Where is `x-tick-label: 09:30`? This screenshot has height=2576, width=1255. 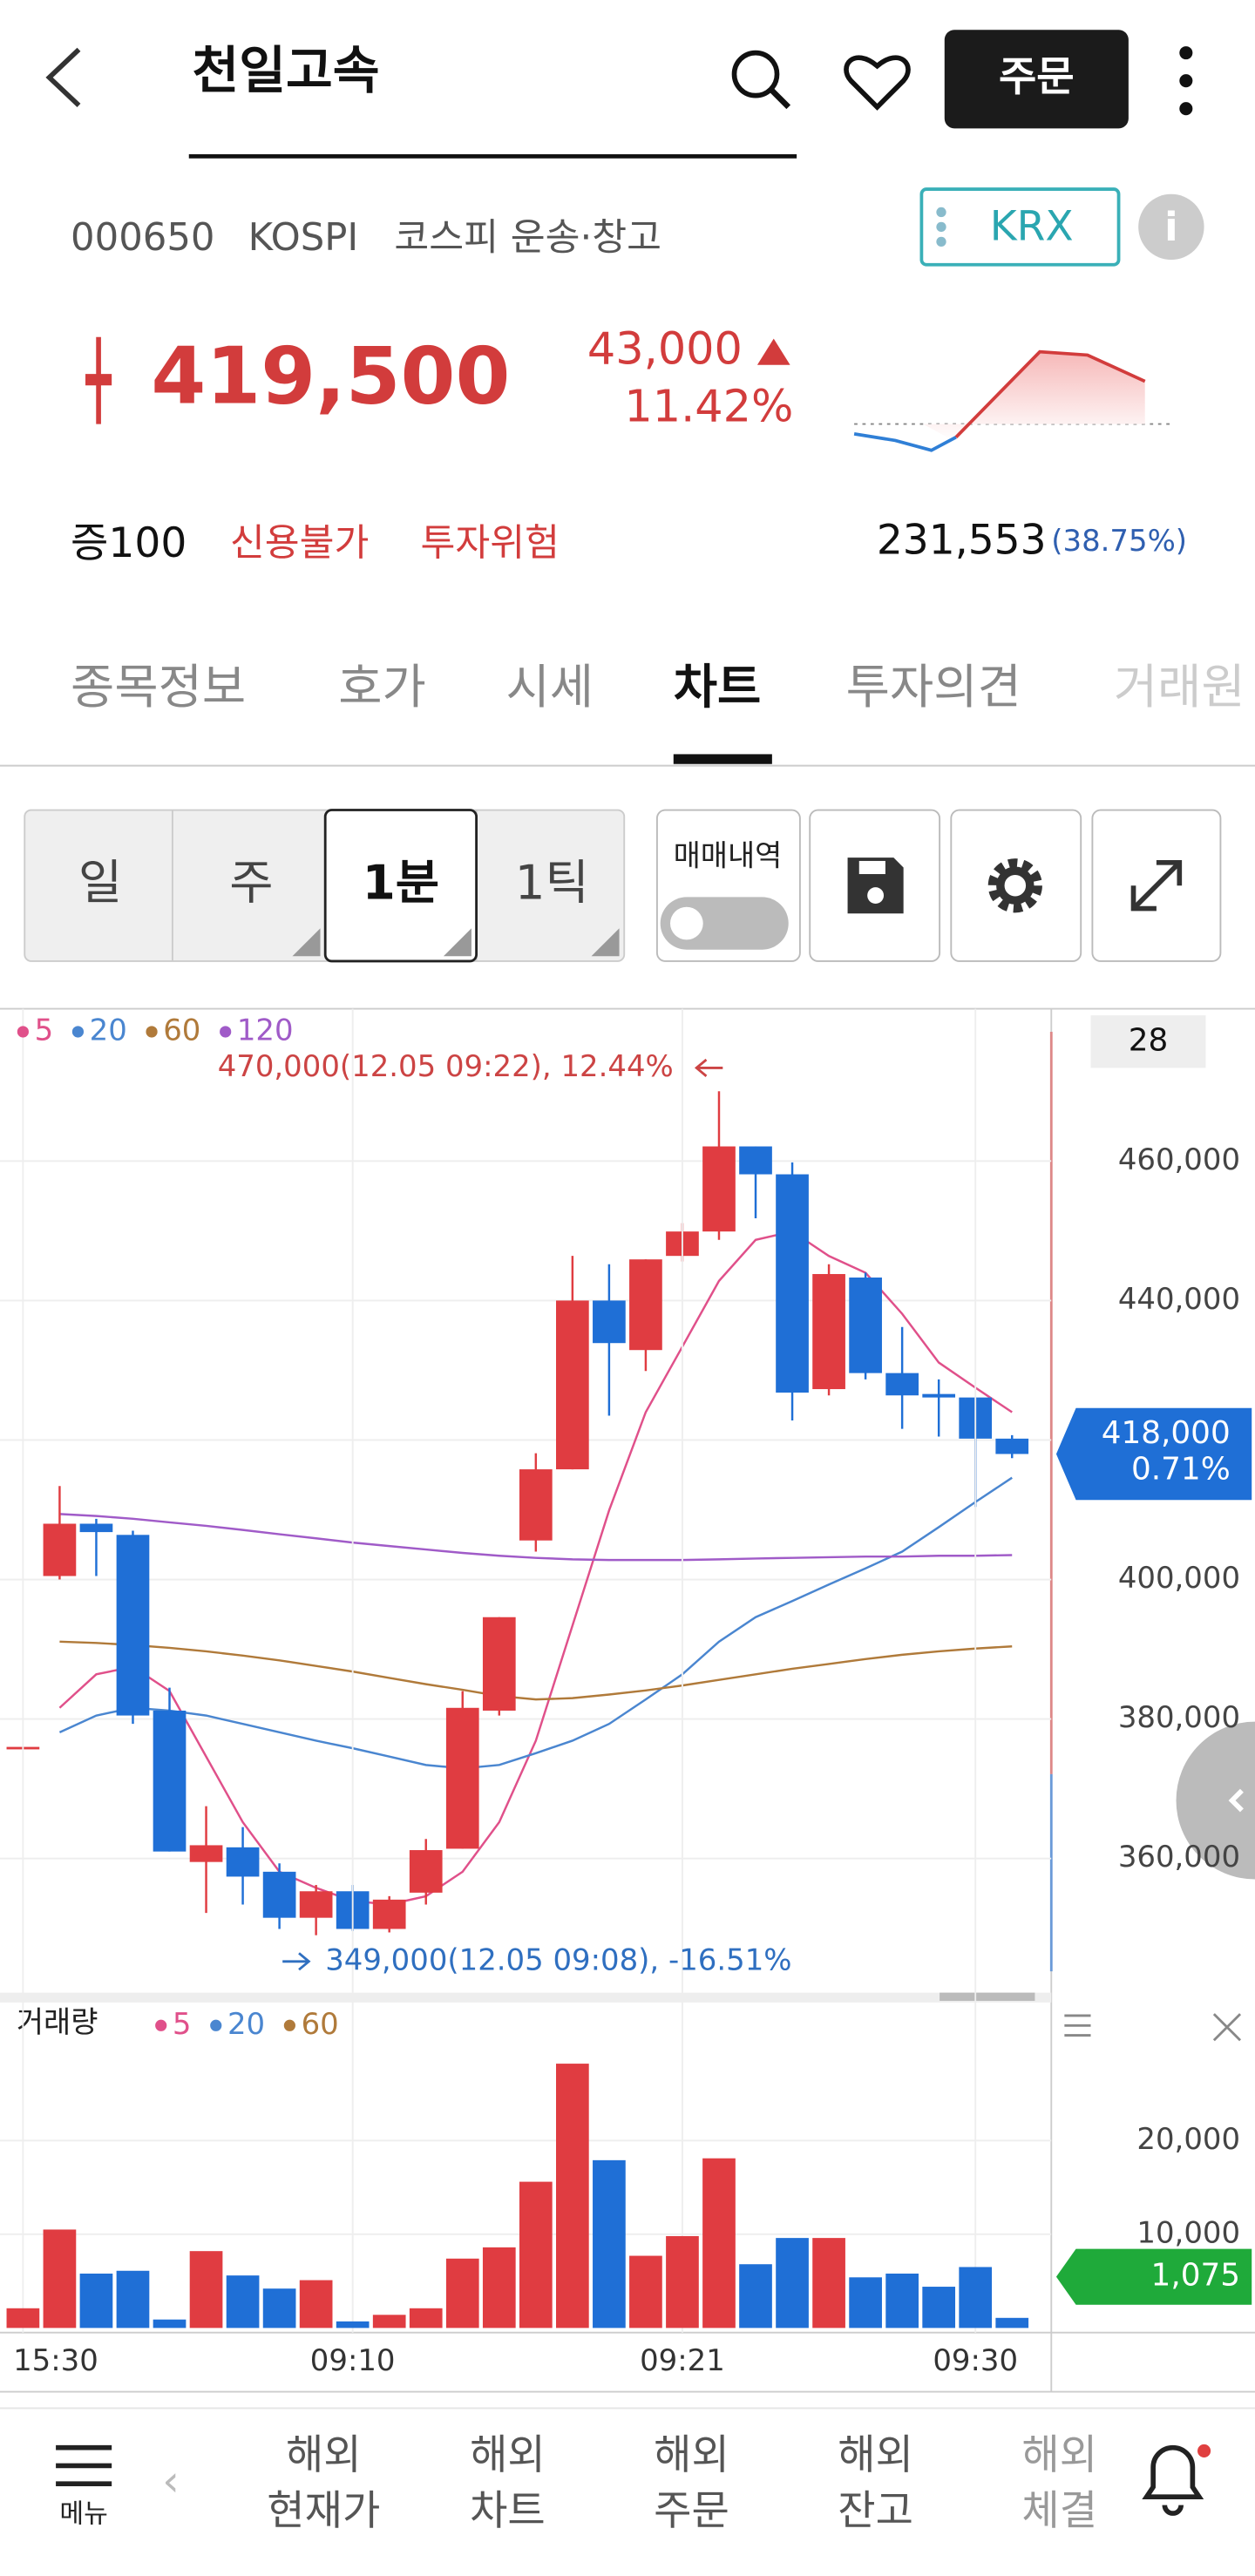 x-tick-label: 09:30 is located at coordinates (975, 2360).